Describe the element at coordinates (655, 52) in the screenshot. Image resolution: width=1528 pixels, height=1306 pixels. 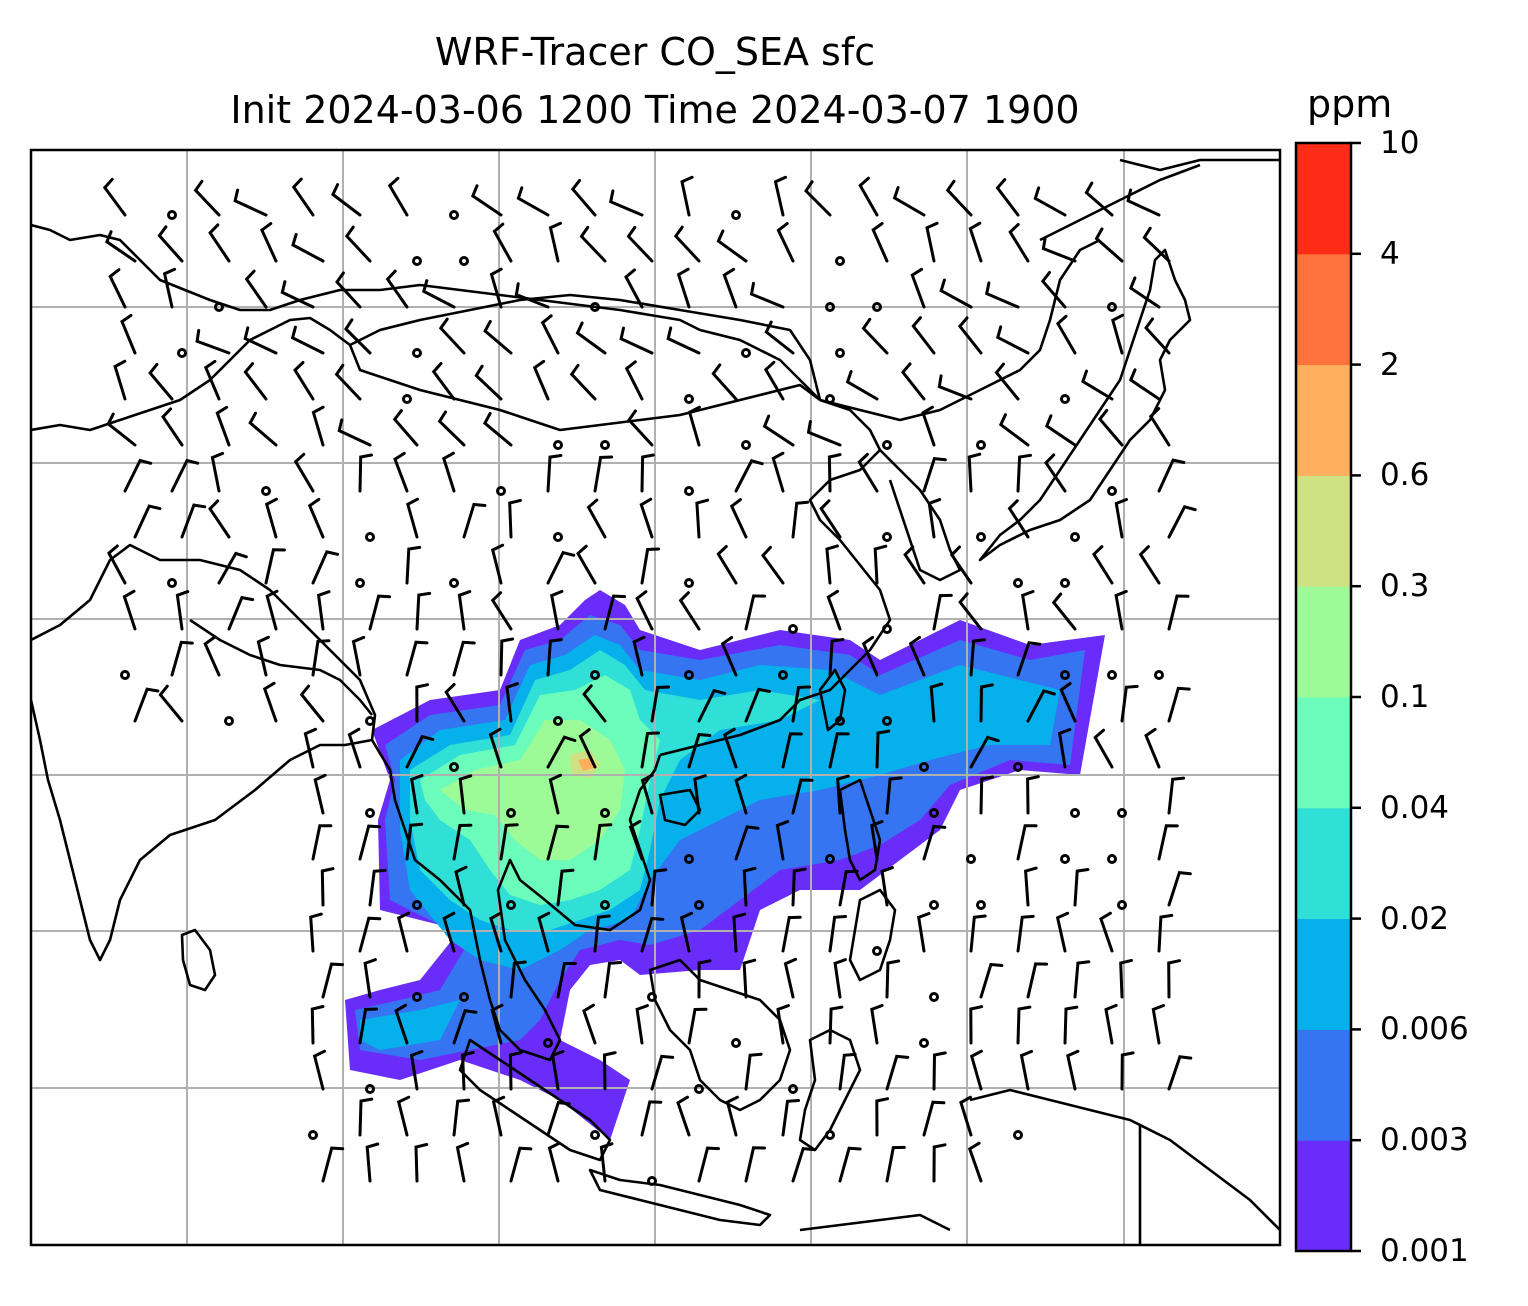
I see `map-title-line1: WRF-Tracer CO_SEA sfc` at that location.